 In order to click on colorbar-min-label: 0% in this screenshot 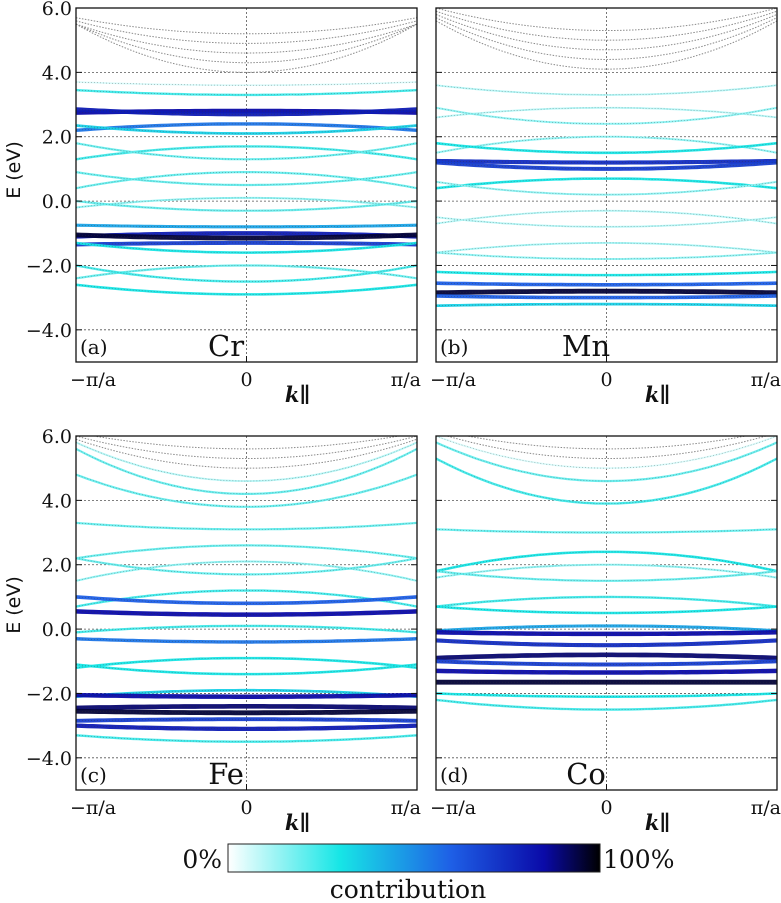, I will do `click(202, 859)`.